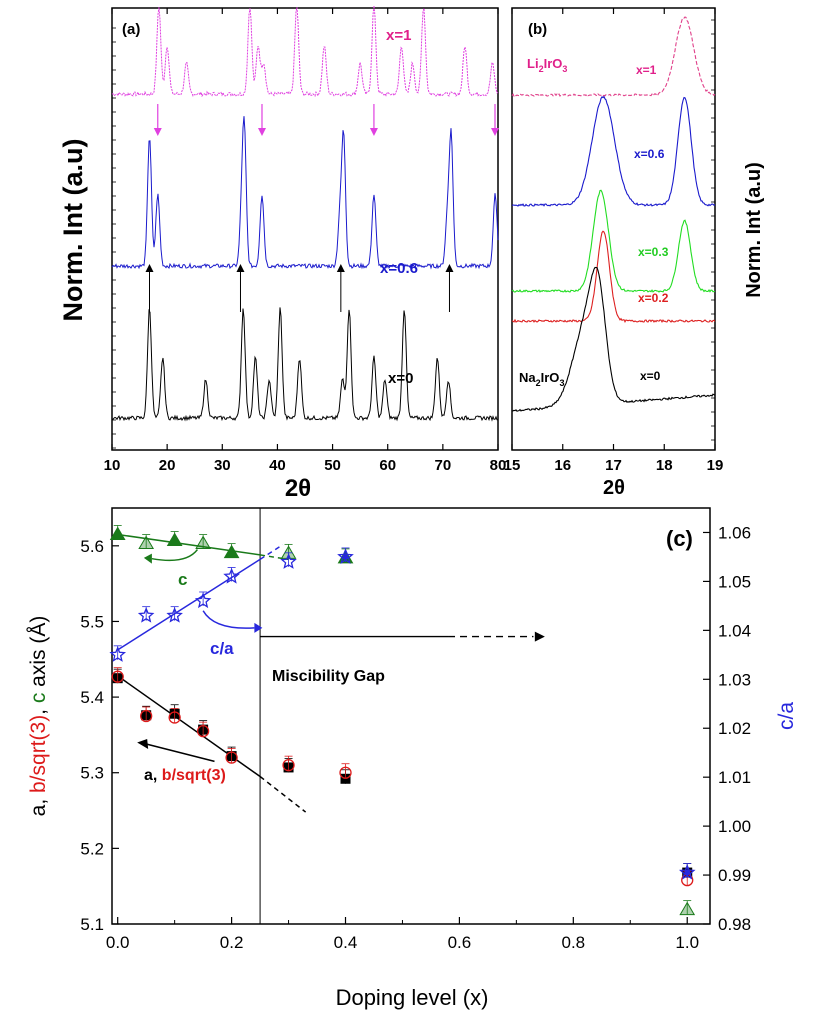 This screenshot has height=1025, width=814. Describe the element at coordinates (715, 465) in the screenshot. I see `panel-b-x-tick-label: 19` at that location.